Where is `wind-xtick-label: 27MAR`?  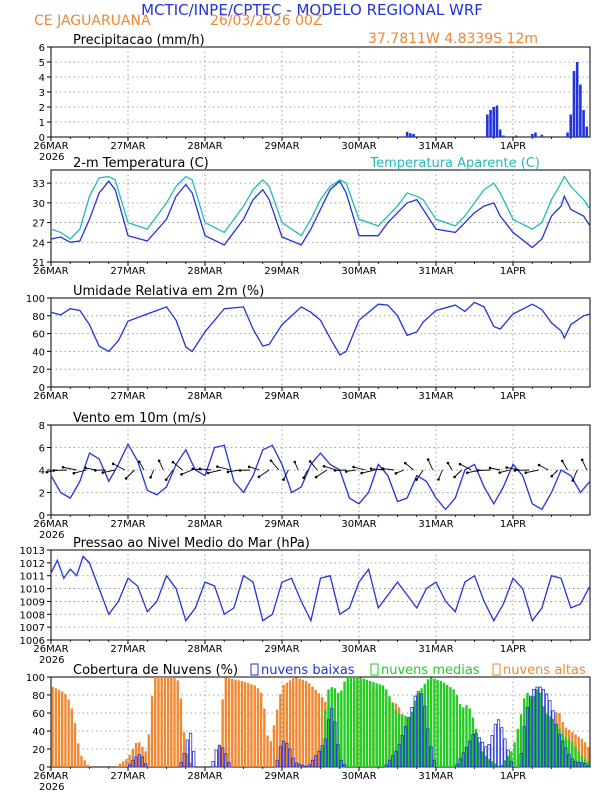
wind-xtick-label: 27MAR is located at coordinates (127, 524).